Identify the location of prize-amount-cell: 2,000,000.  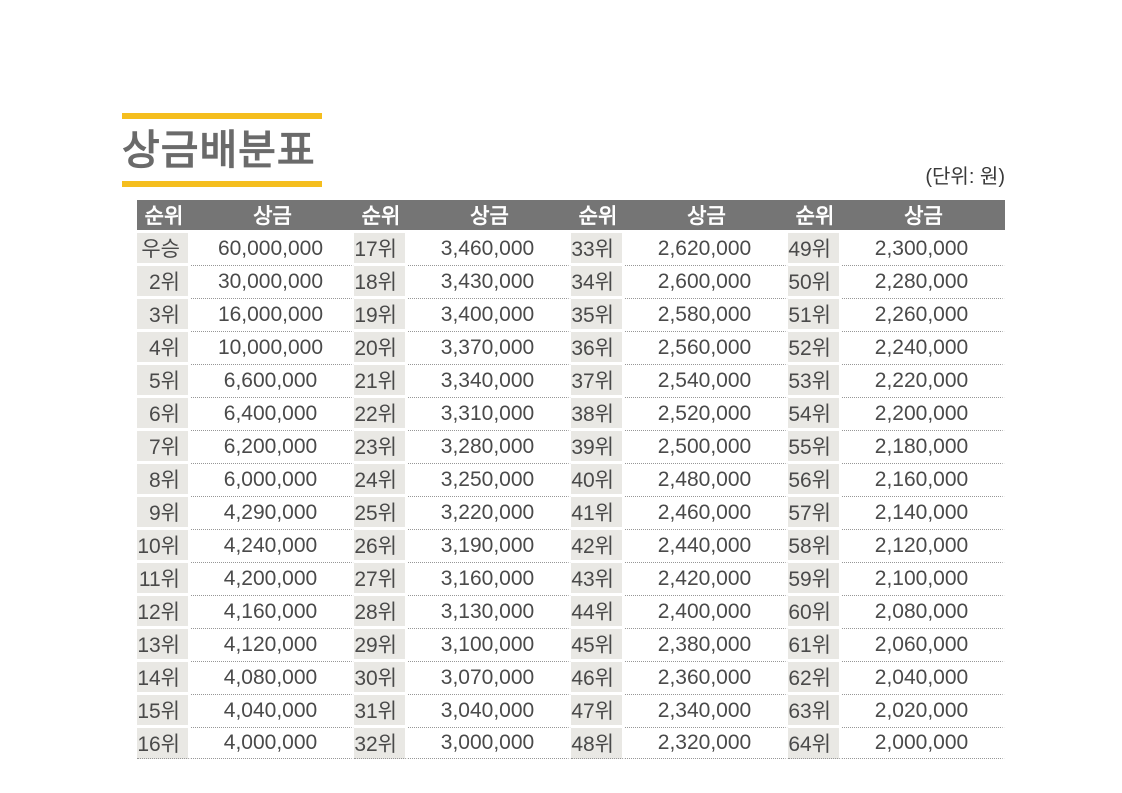
(923, 743).